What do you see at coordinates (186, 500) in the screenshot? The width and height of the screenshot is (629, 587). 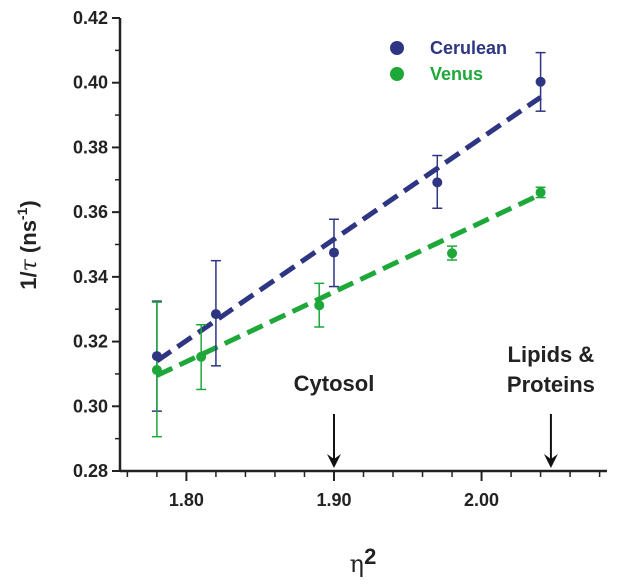 I see `x-tick-label: 1.80` at bounding box center [186, 500].